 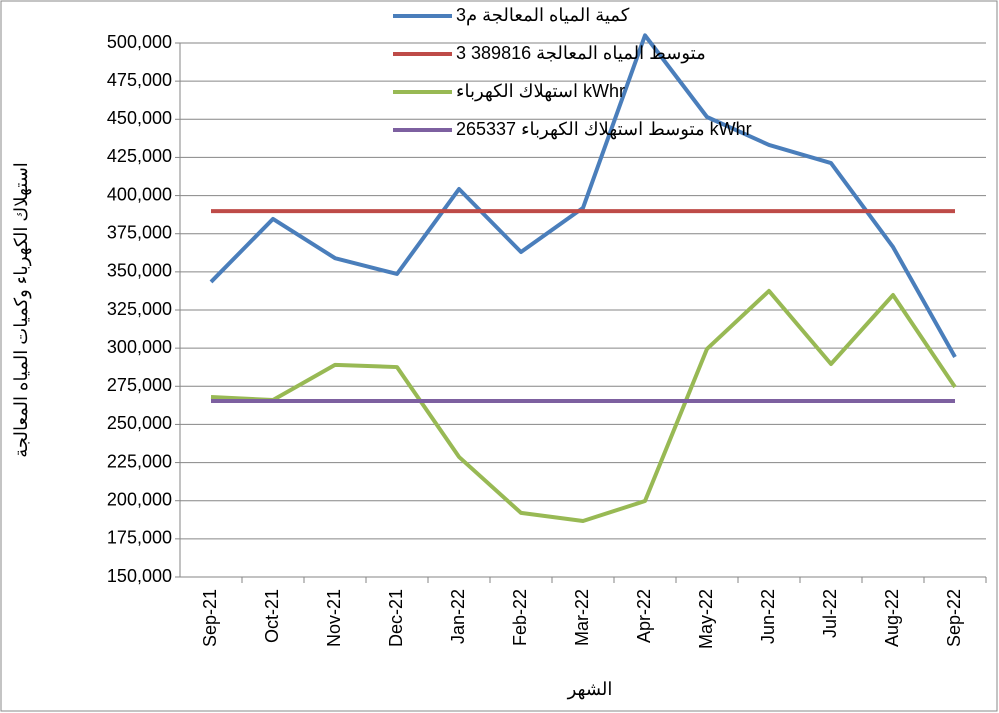 What do you see at coordinates (540, 91) in the screenshot?
I see `legend-label: استهلاك الكهرباء kWhr` at bounding box center [540, 91].